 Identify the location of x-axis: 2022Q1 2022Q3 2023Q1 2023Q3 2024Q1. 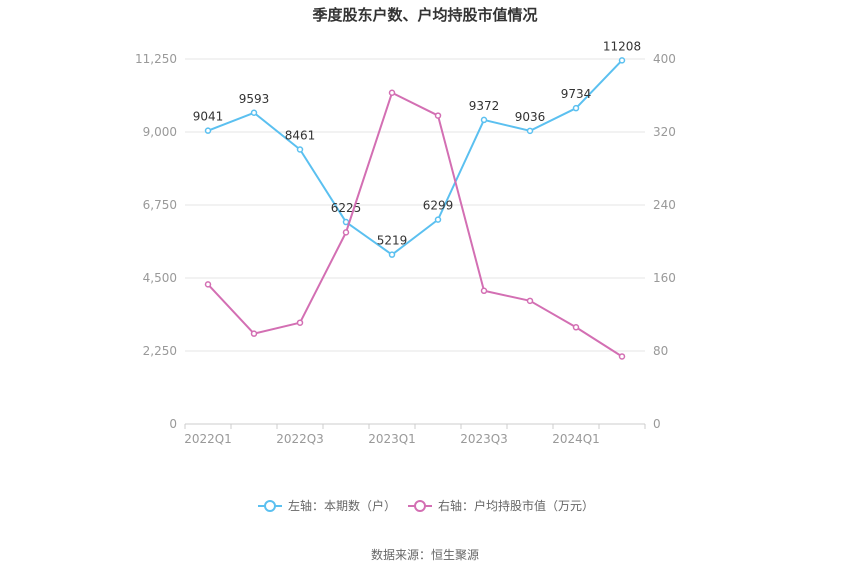
(415, 434).